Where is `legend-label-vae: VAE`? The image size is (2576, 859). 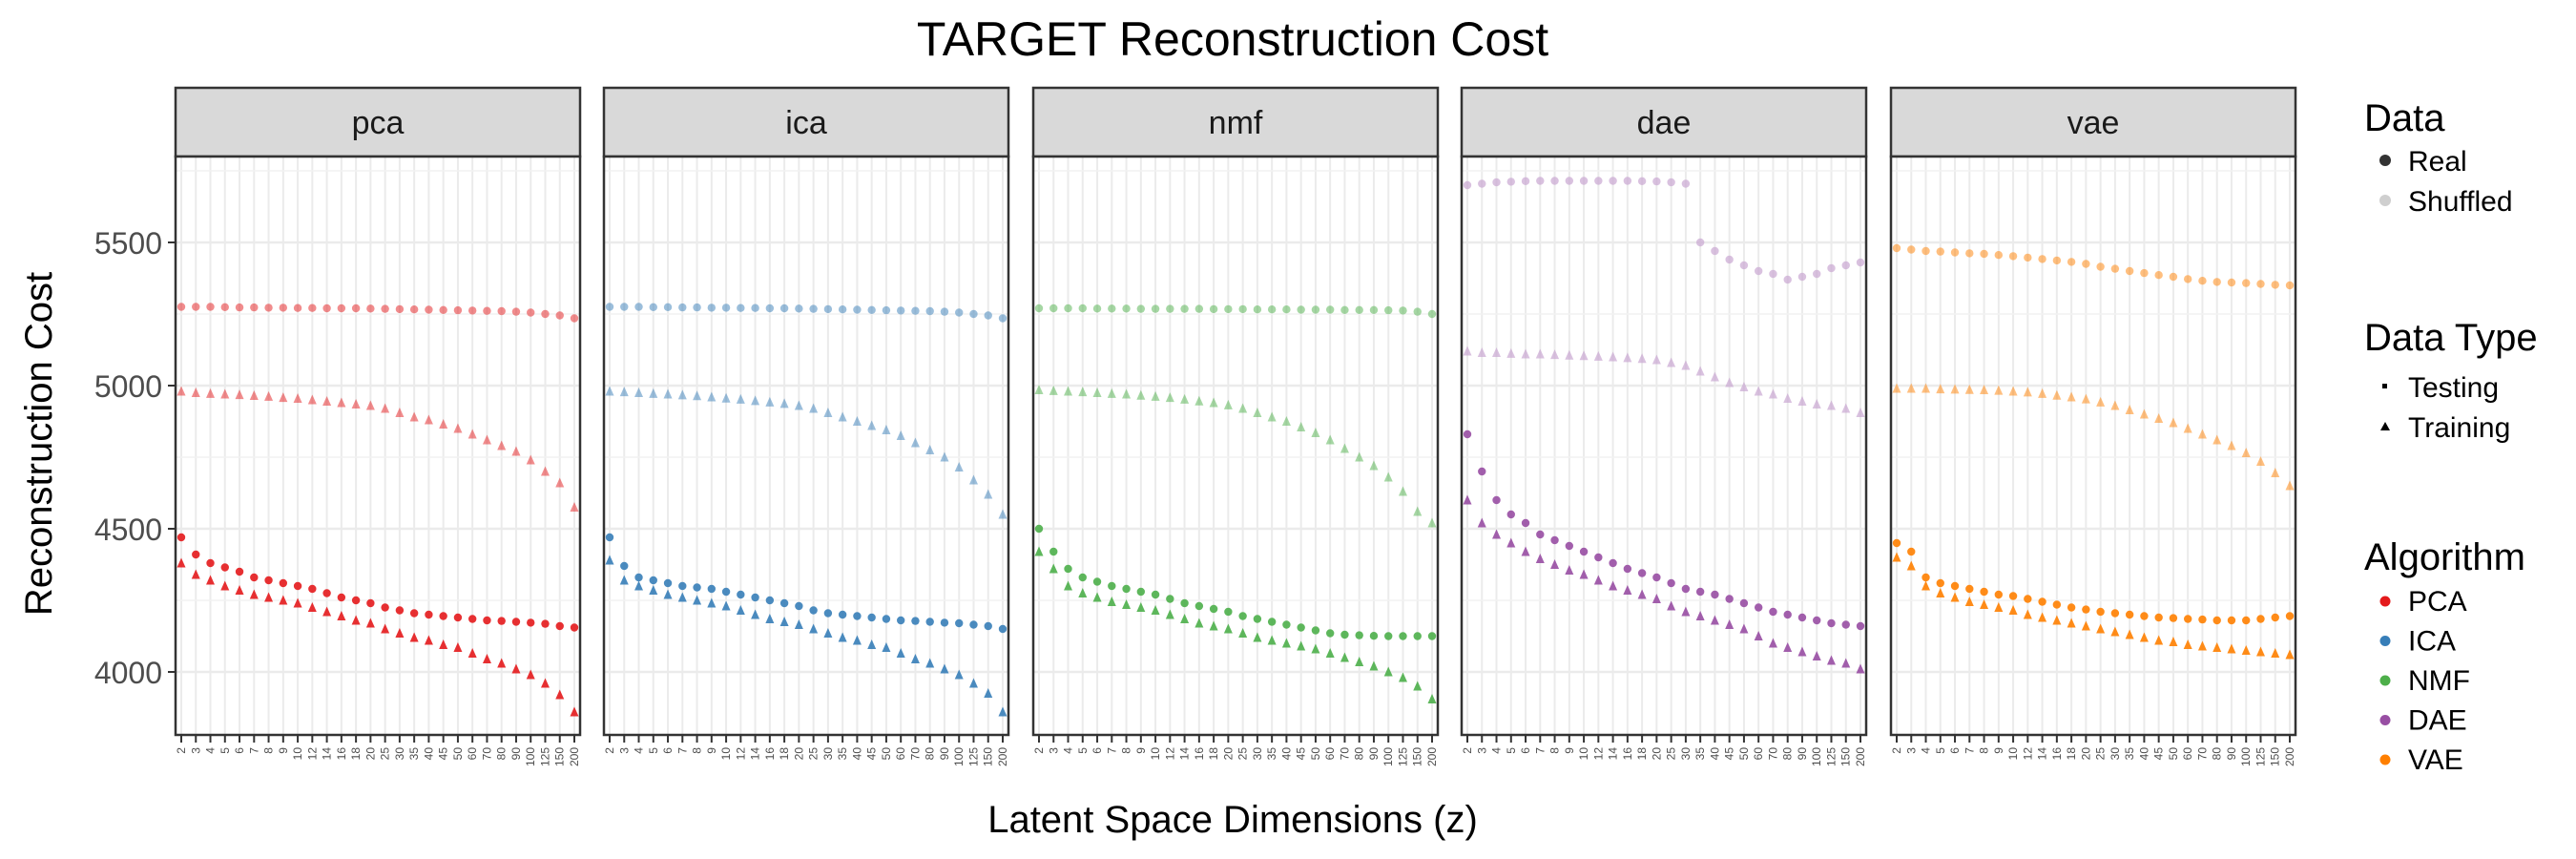 legend-label-vae: VAE is located at coordinates (2435, 760).